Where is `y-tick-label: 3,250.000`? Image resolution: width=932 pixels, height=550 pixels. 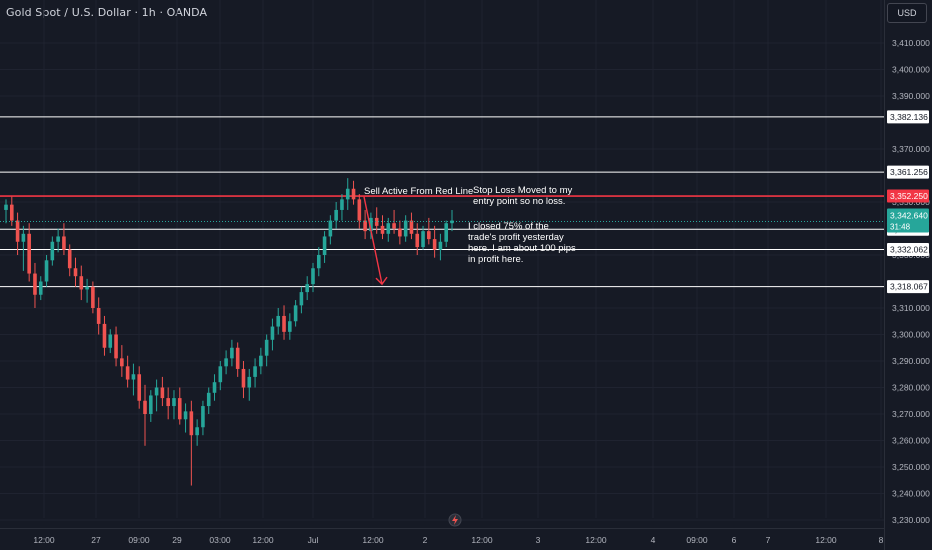
y-tick-label: 3,250.000 is located at coordinates (911, 467).